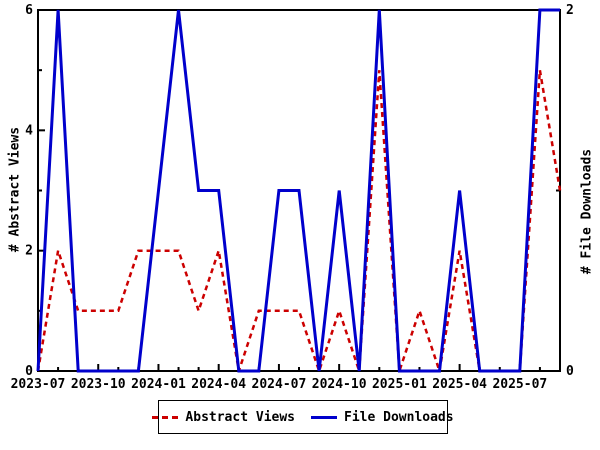 The image size is (600, 450). I want to click on x-tick-label: 2024-07, so click(279, 384).